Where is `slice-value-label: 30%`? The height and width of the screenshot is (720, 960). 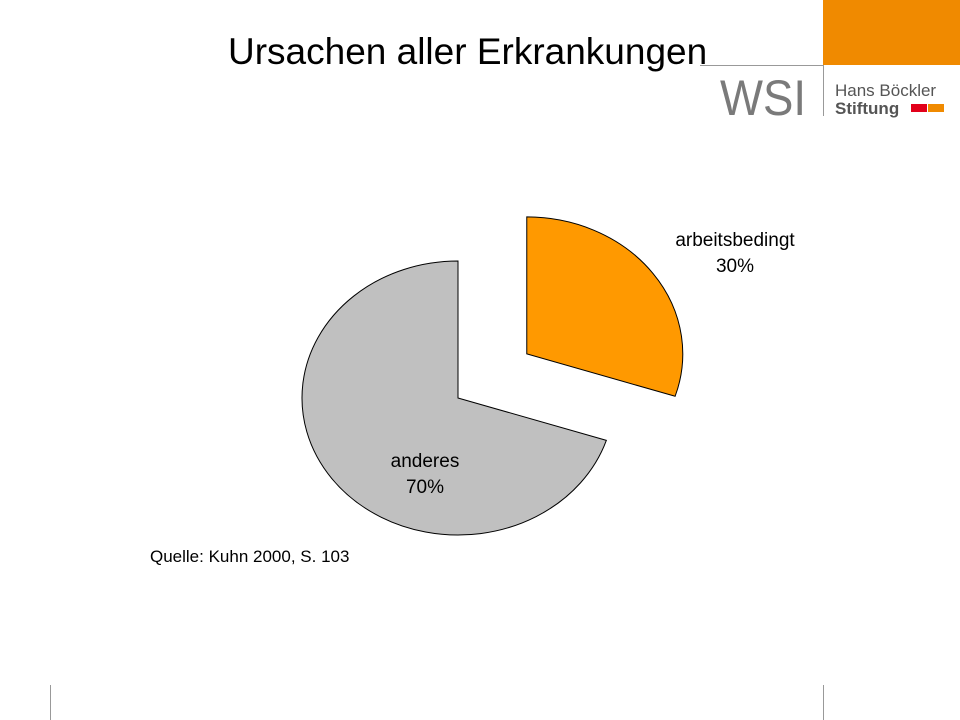 slice-value-label: 30% is located at coordinates (735, 266).